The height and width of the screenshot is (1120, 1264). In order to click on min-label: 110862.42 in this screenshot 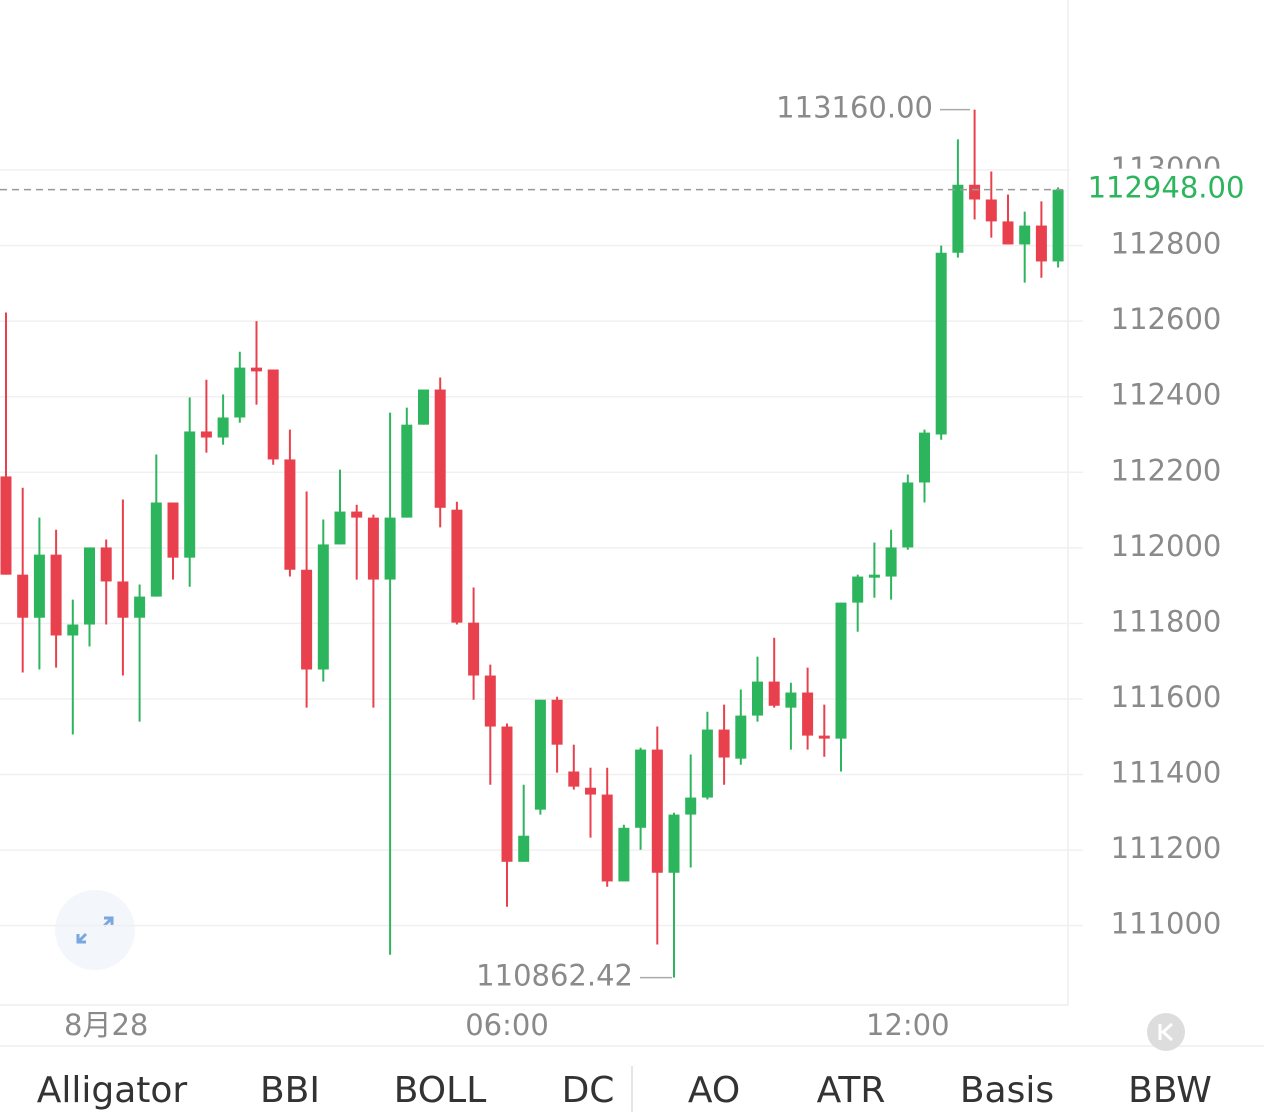, I will do `click(554, 976)`.